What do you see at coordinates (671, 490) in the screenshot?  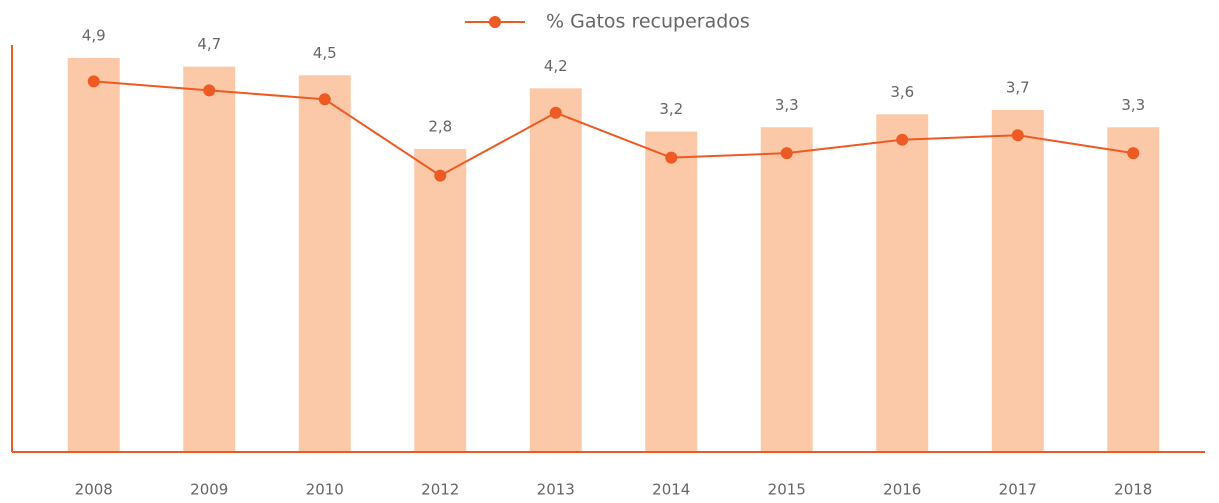 I see `x-tick-label: 2014` at bounding box center [671, 490].